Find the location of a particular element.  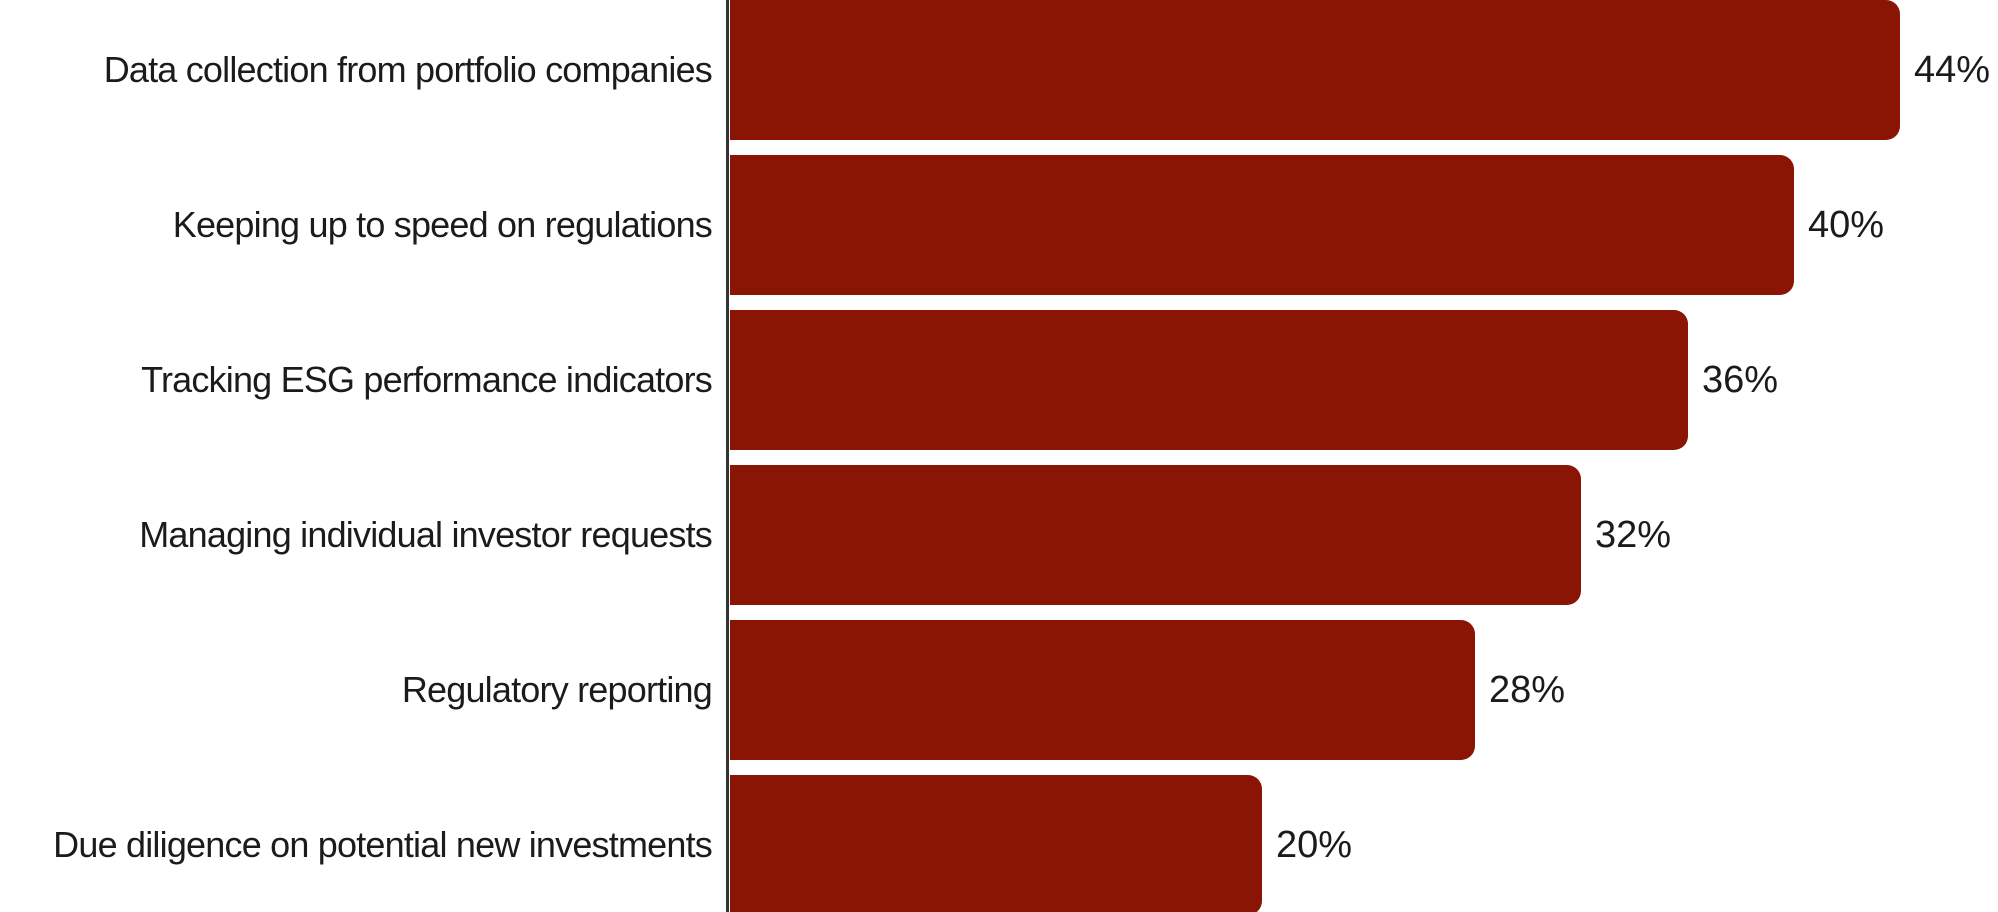

category-label: Tracking ESG performance indicators is located at coordinates (427, 379).